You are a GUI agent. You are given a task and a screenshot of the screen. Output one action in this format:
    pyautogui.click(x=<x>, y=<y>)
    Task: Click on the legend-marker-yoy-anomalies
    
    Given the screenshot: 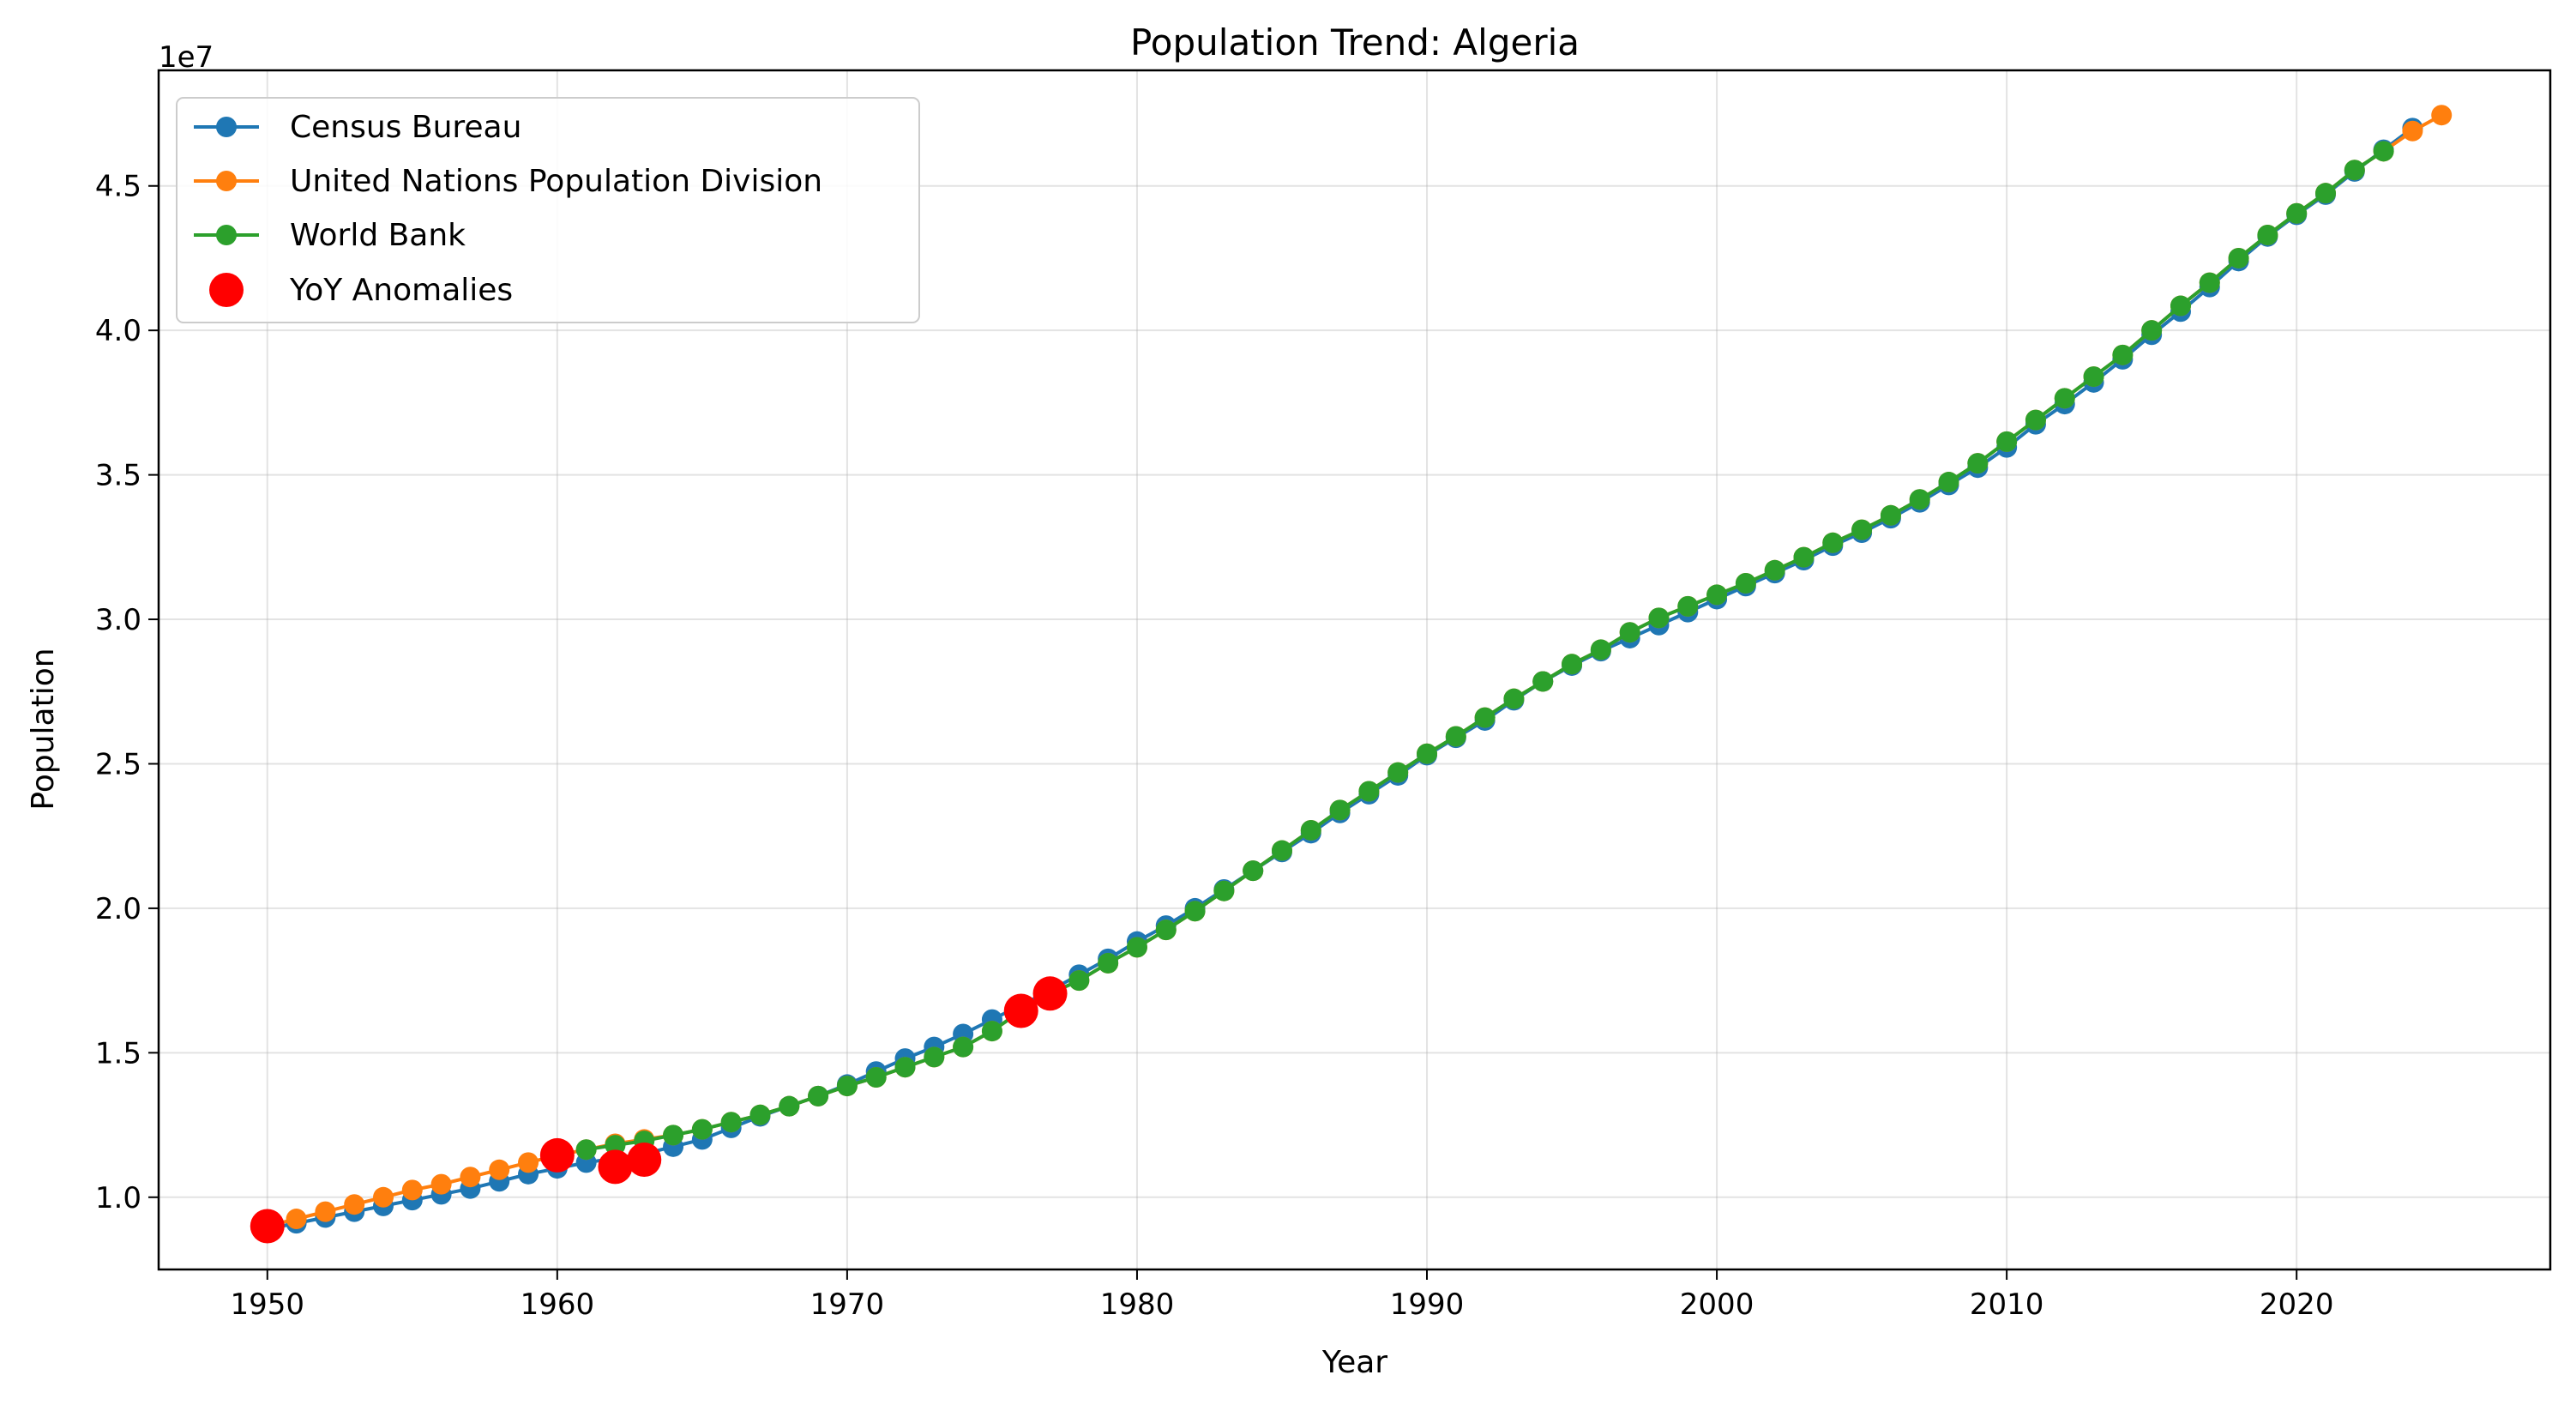 What is the action you would take?
    pyautogui.click(x=226, y=290)
    